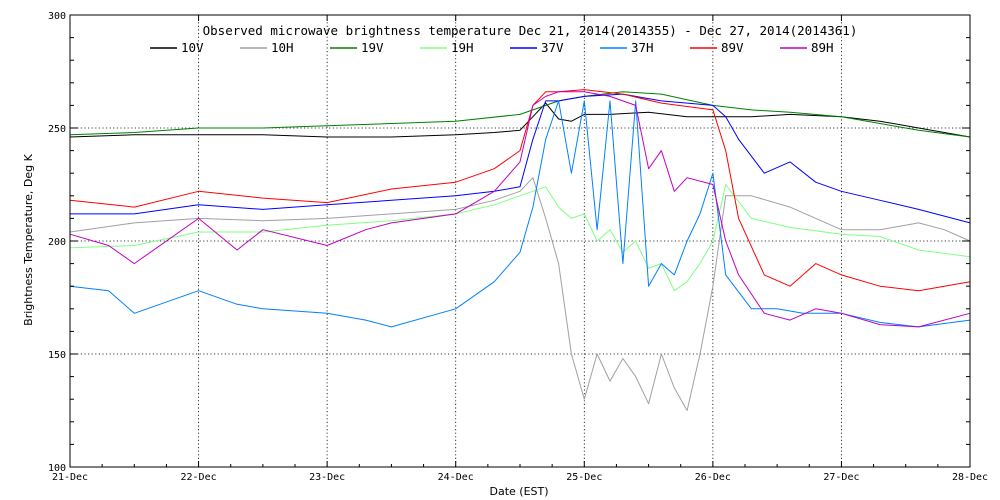 Image resolution: width=1000 pixels, height=500 pixels. Describe the element at coordinates (456, 477) in the screenshot. I see `x-tick-label: 24-Dec` at that location.